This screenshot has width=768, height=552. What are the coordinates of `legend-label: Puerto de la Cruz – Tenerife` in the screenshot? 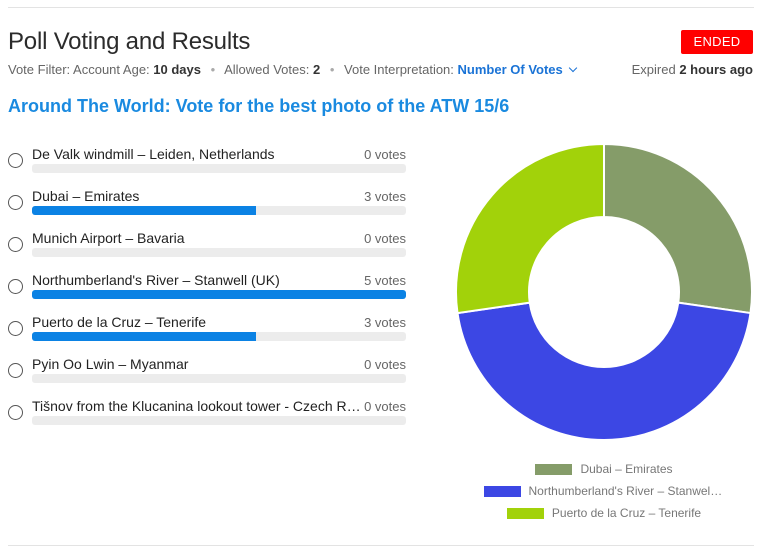 It's located at (626, 513).